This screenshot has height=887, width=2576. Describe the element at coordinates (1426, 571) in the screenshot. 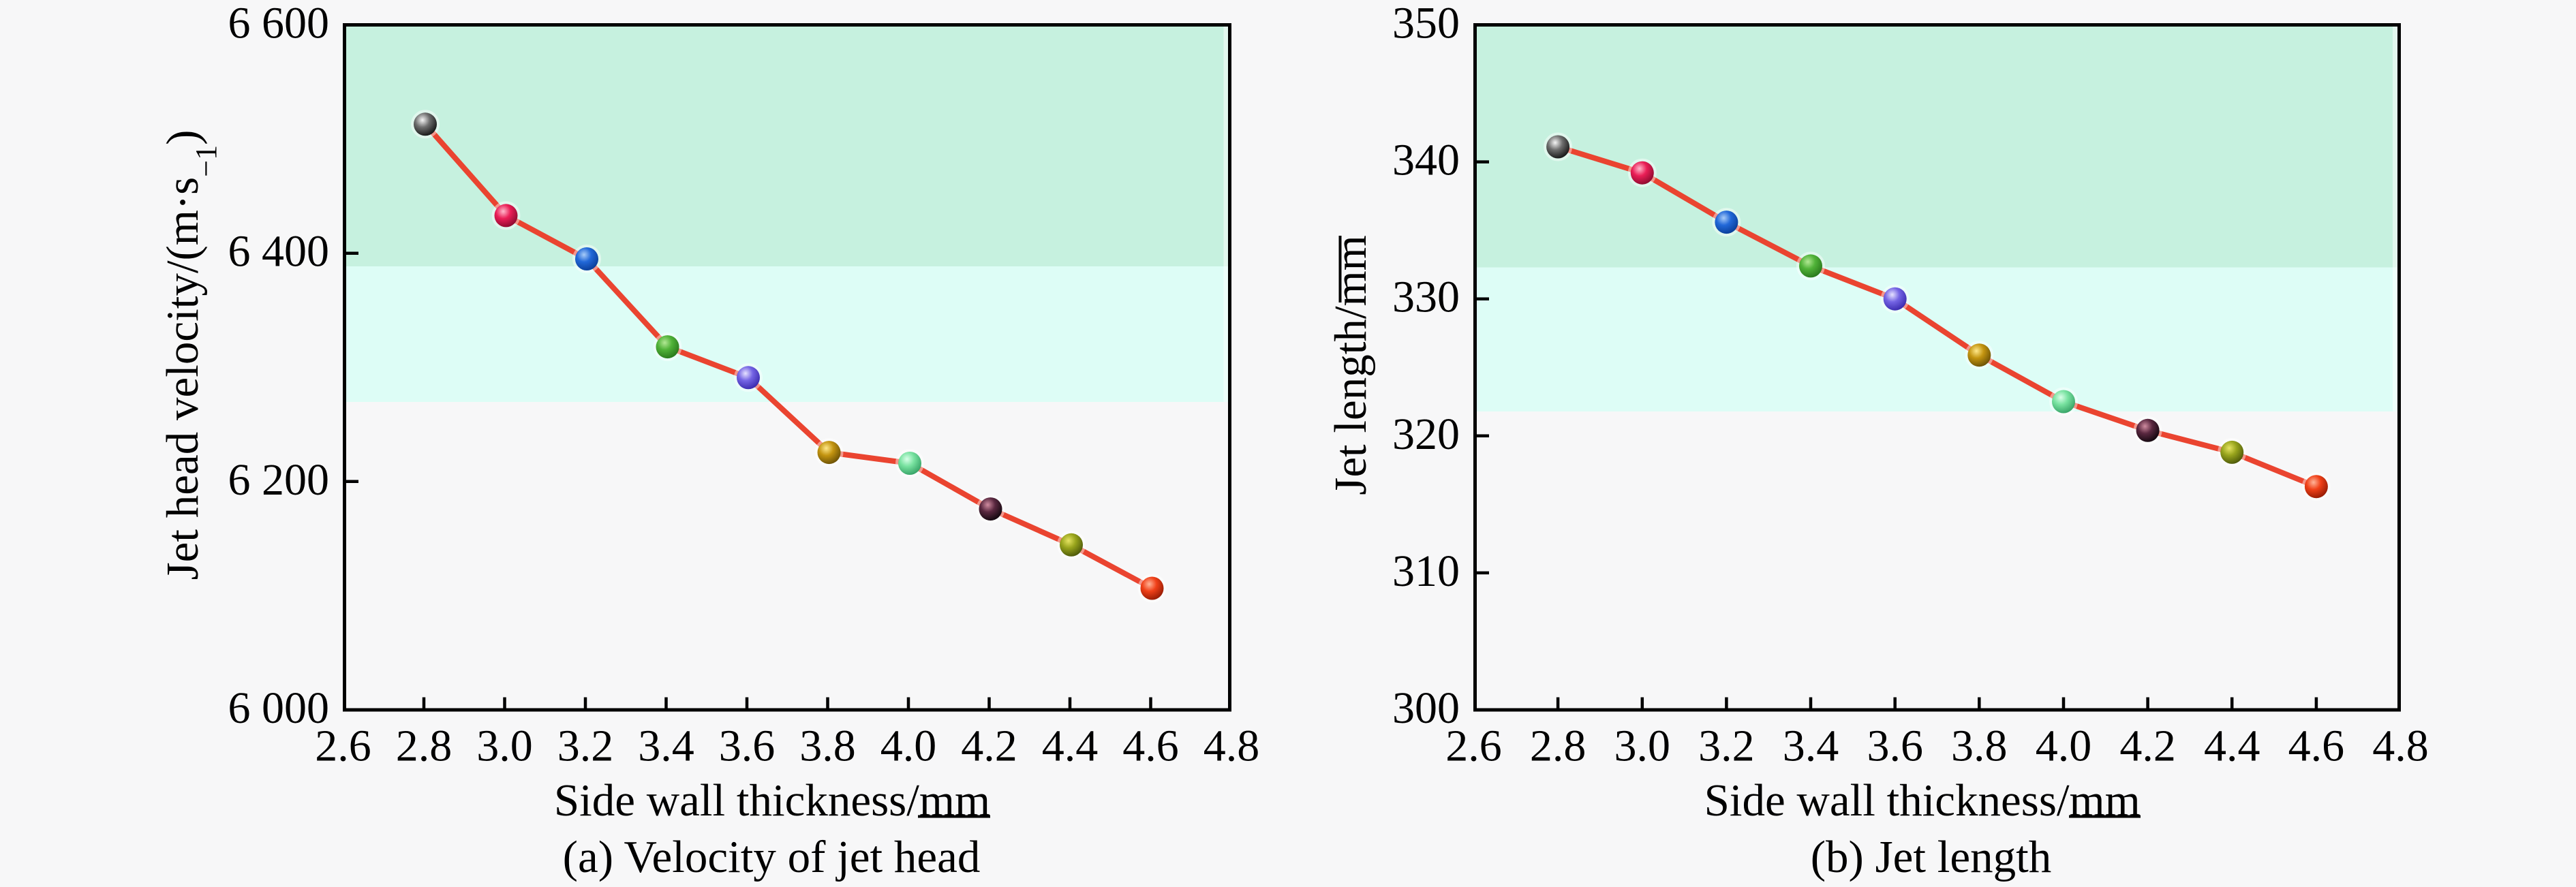

I see `svg-text: 310` at that location.